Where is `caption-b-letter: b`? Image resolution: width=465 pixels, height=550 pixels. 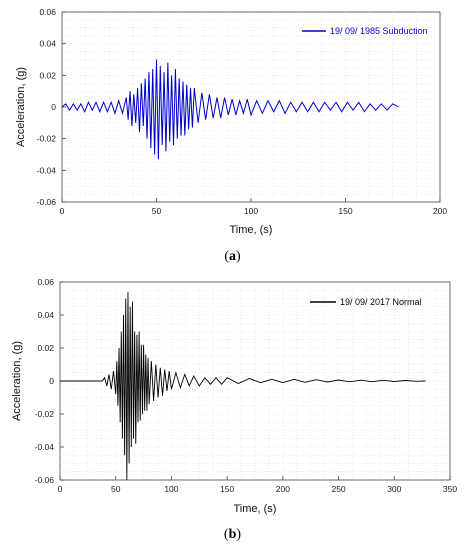
caption-b-letter: b is located at coordinates (232, 534).